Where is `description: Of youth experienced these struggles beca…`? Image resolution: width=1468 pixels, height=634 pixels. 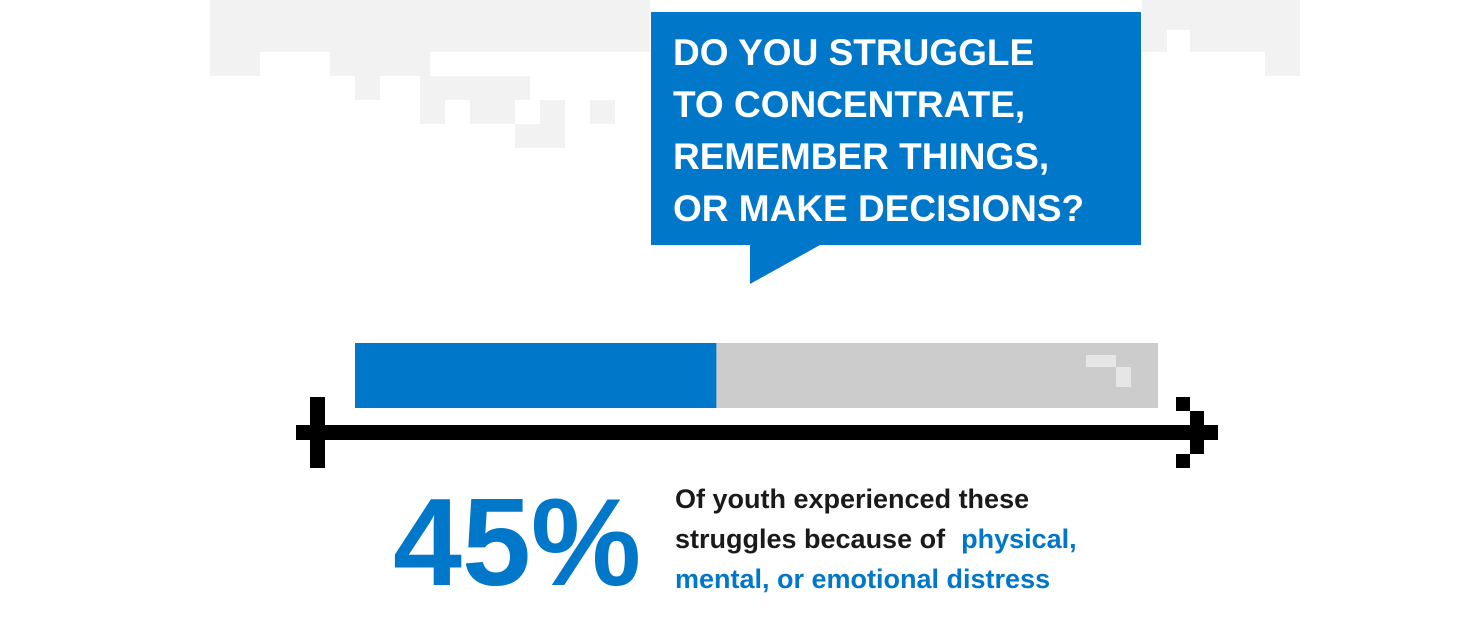 description: Of youth experienced these struggles beca… is located at coordinates (876, 539).